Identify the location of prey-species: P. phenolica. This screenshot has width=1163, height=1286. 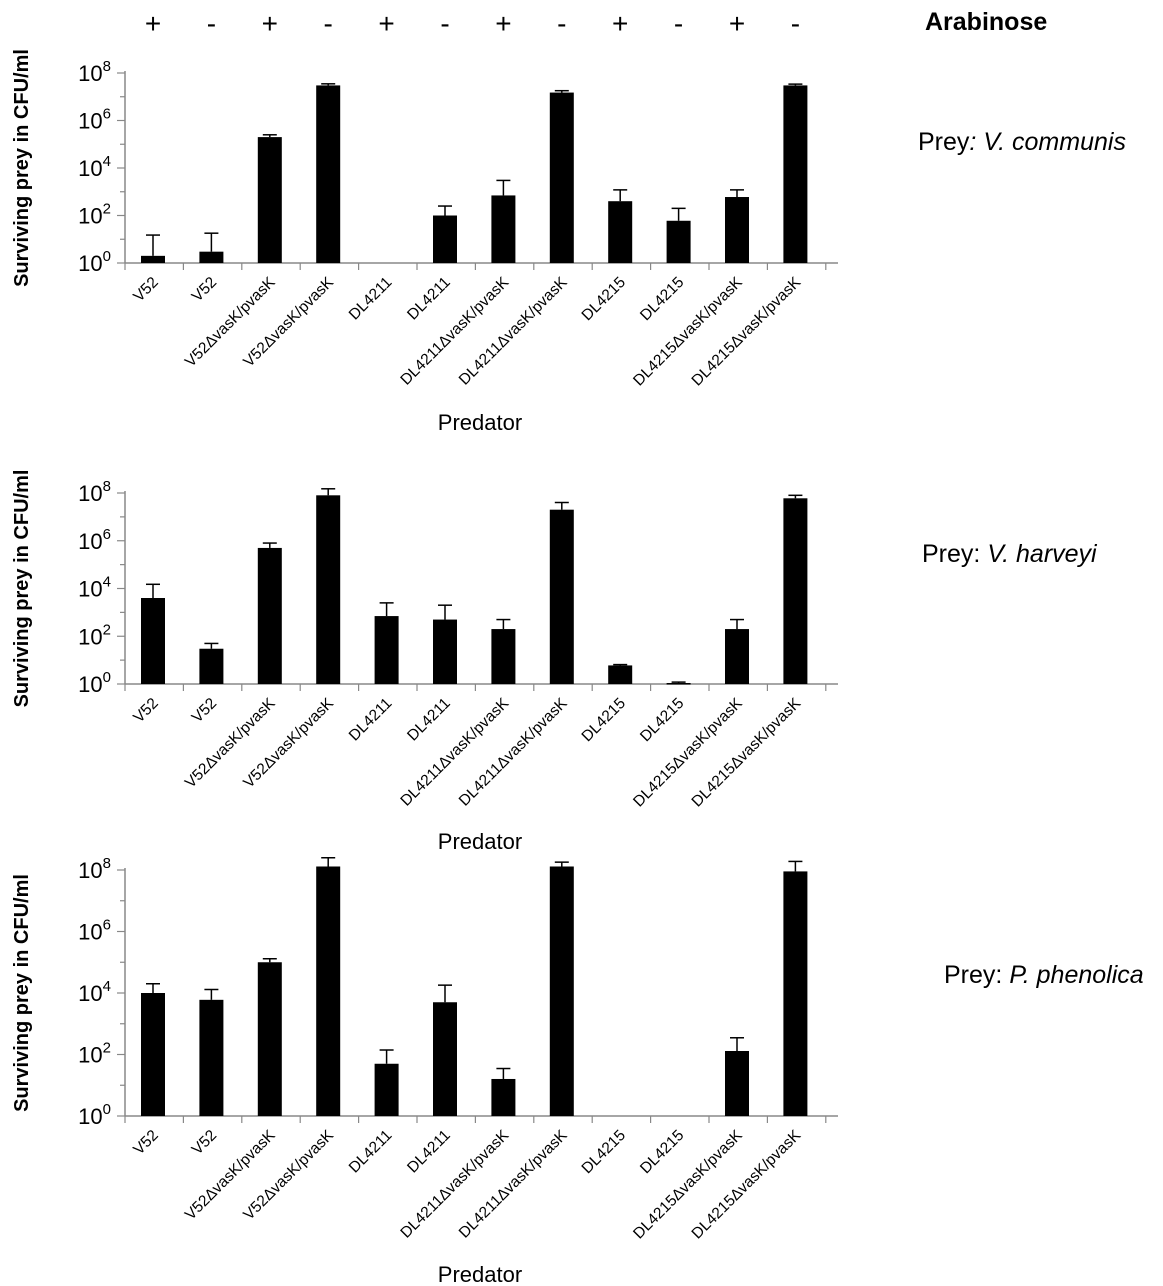
(1076, 975).